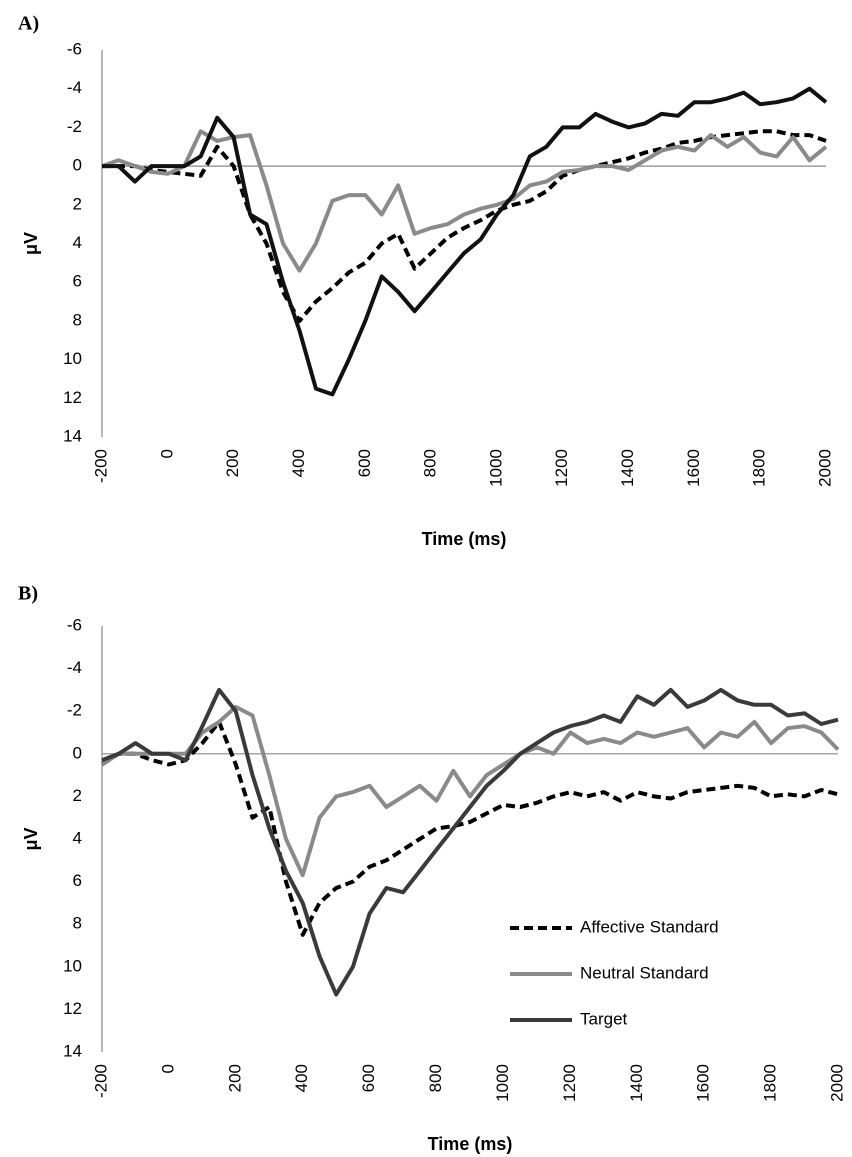 This screenshot has width=852, height=1157. What do you see at coordinates (649, 926) in the screenshot?
I see `legend-label: Affective Standard` at bounding box center [649, 926].